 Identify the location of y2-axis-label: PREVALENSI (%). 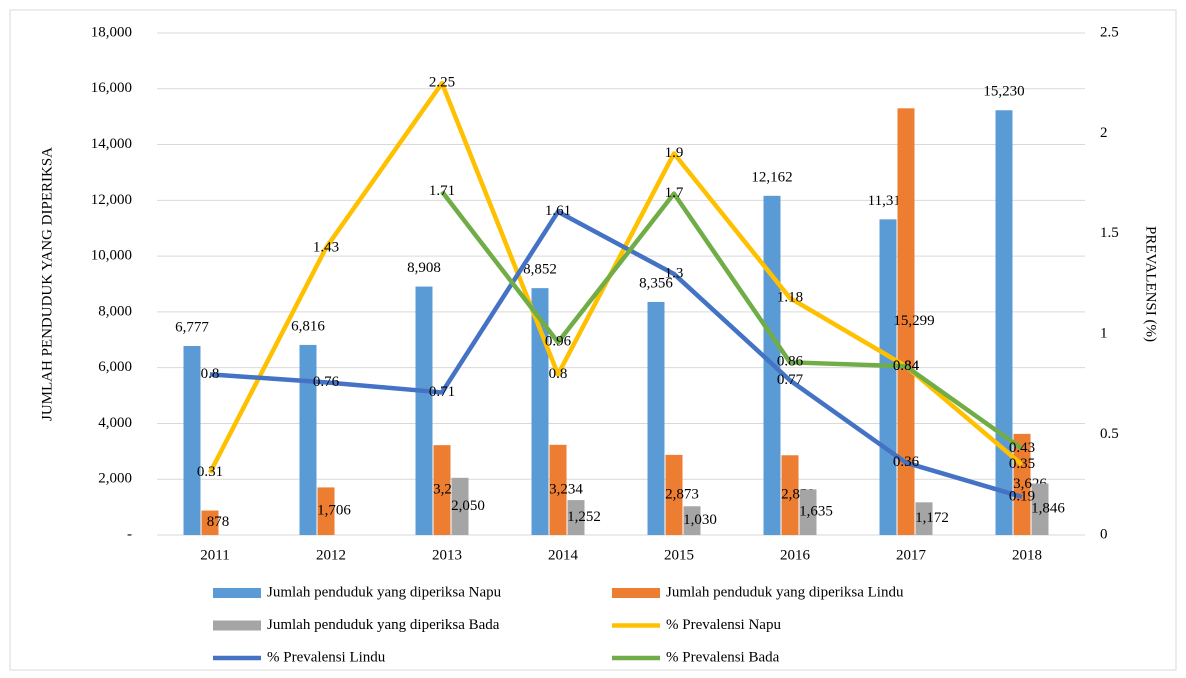
(1151, 284).